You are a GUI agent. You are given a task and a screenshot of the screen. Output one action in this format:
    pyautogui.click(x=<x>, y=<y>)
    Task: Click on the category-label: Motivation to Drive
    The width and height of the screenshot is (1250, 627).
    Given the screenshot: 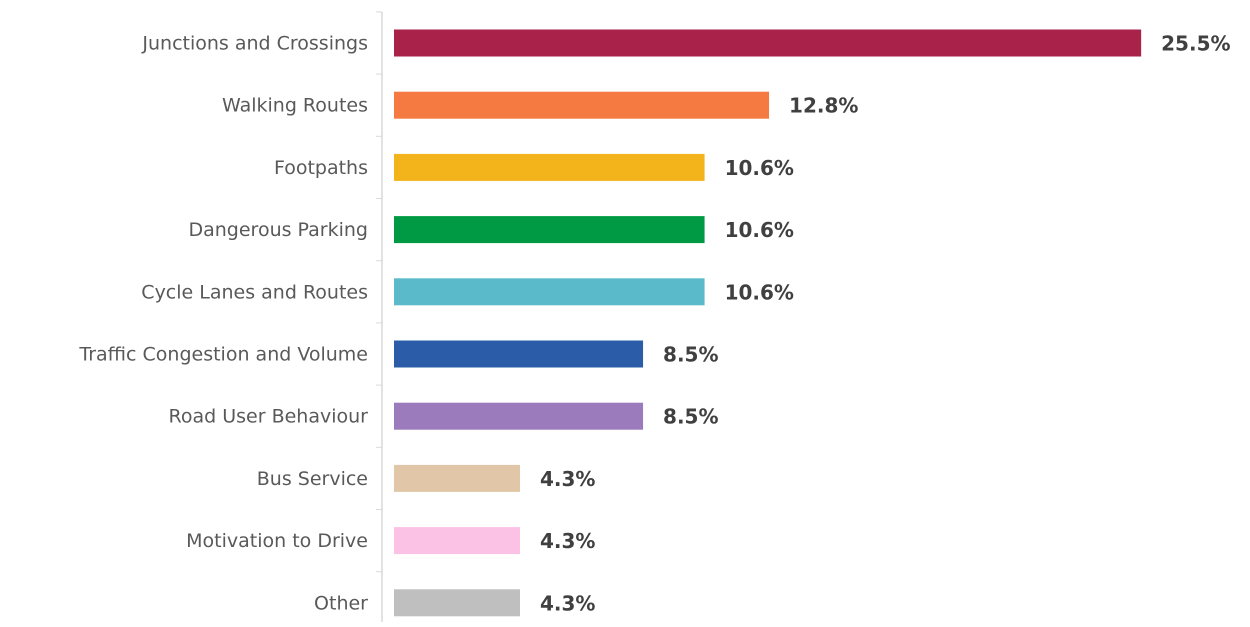 What is the action you would take?
    pyautogui.click(x=277, y=541)
    